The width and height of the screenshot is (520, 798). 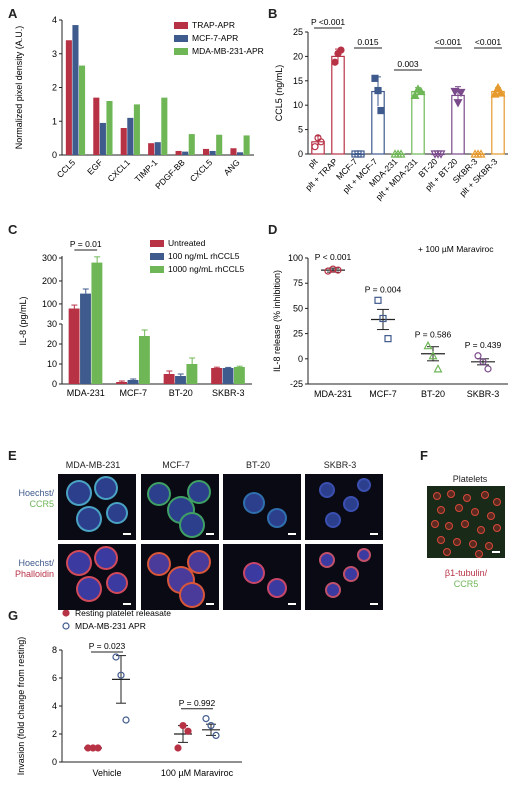 I want to click on y-tick-label: 30, so click(x=52, y=324).